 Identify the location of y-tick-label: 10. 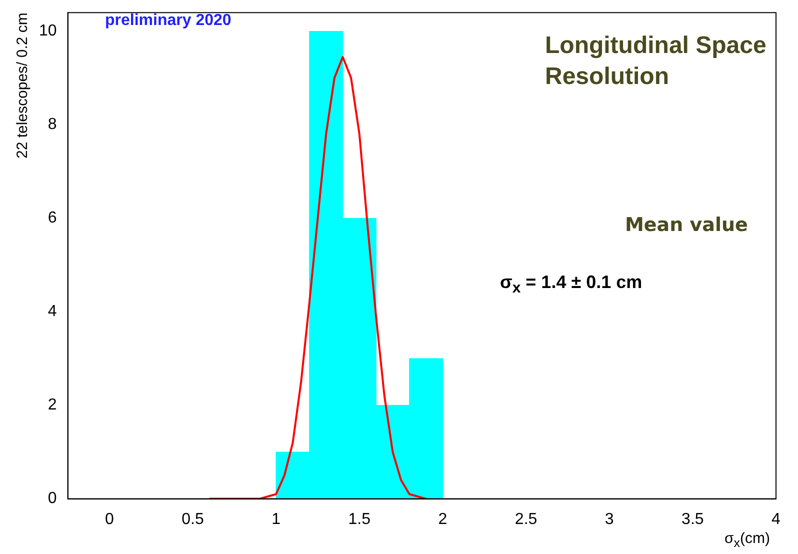
(48, 31).